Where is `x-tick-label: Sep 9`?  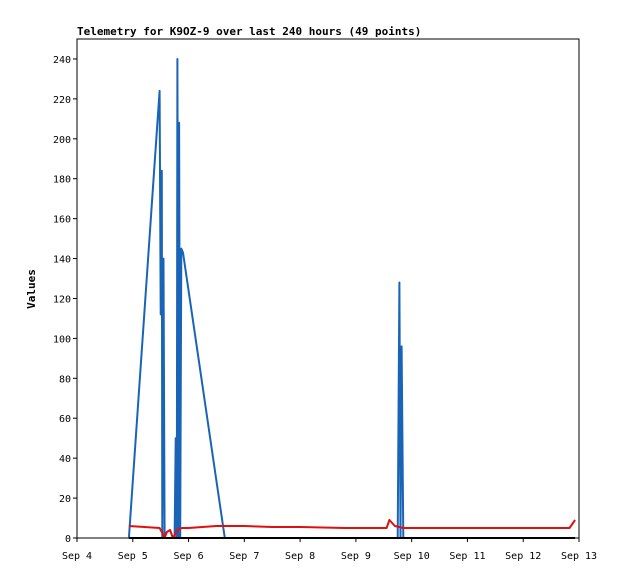 x-tick-label: Sep 9 is located at coordinates (356, 556).